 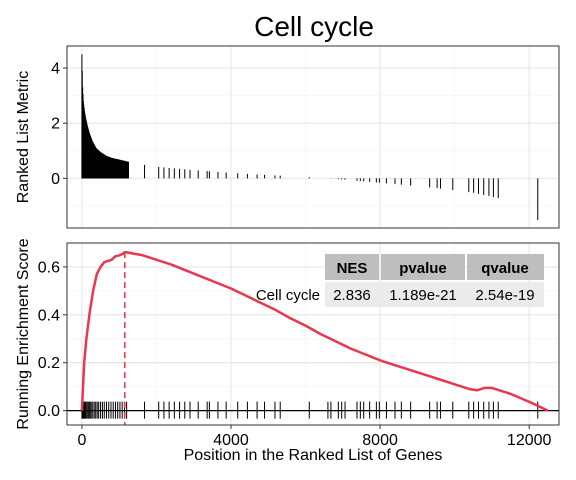 I want to click on stats-header-pvalue: pvalue, so click(x=423, y=268).